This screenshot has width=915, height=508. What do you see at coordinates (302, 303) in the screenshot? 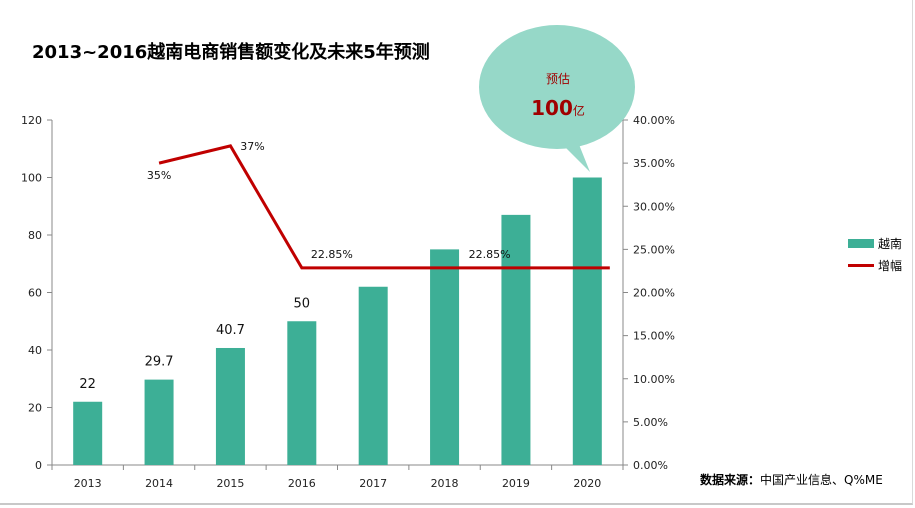
I see `bar-data-label: 50` at bounding box center [302, 303].